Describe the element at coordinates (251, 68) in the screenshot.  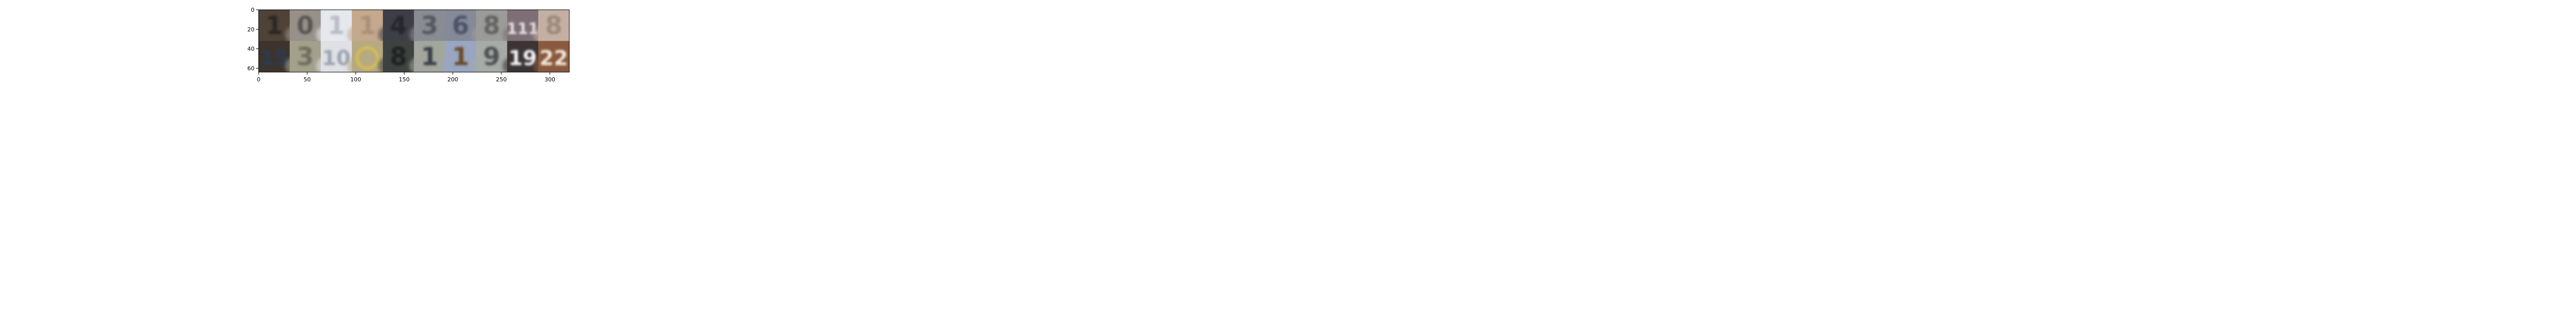
I see `y-tick-label: 60` at that location.